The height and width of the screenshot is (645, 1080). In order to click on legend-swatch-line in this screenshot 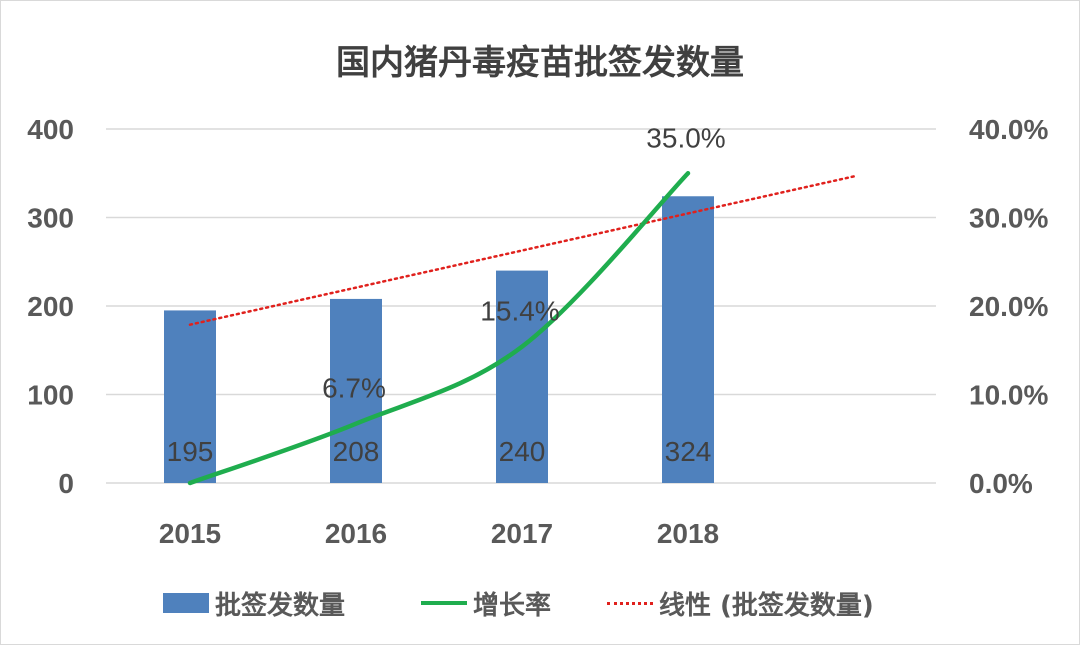, I will do `click(444, 603)`.